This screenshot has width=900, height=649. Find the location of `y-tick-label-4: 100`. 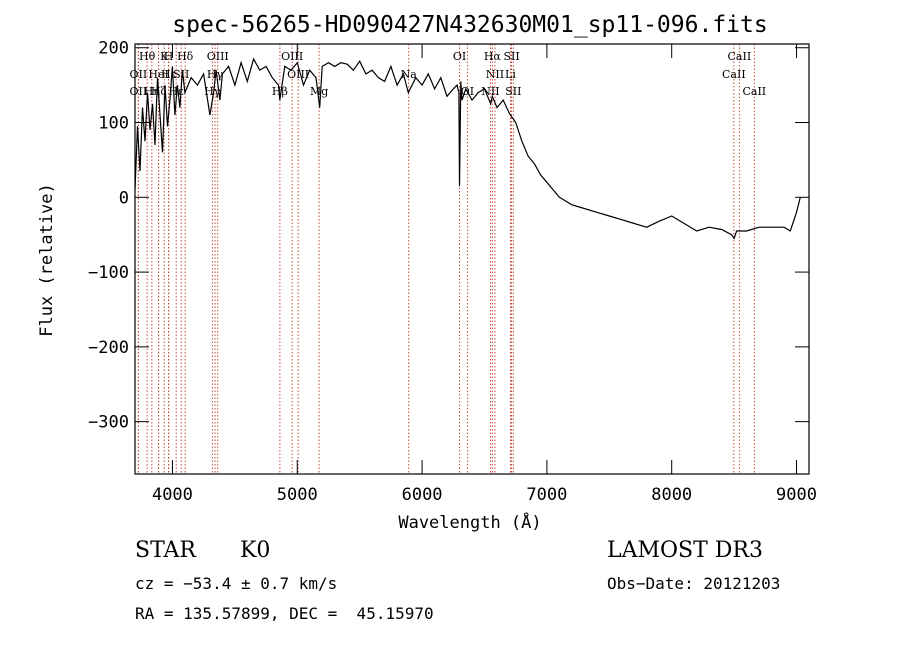

y-tick-label-4: 100 is located at coordinates (113, 124).